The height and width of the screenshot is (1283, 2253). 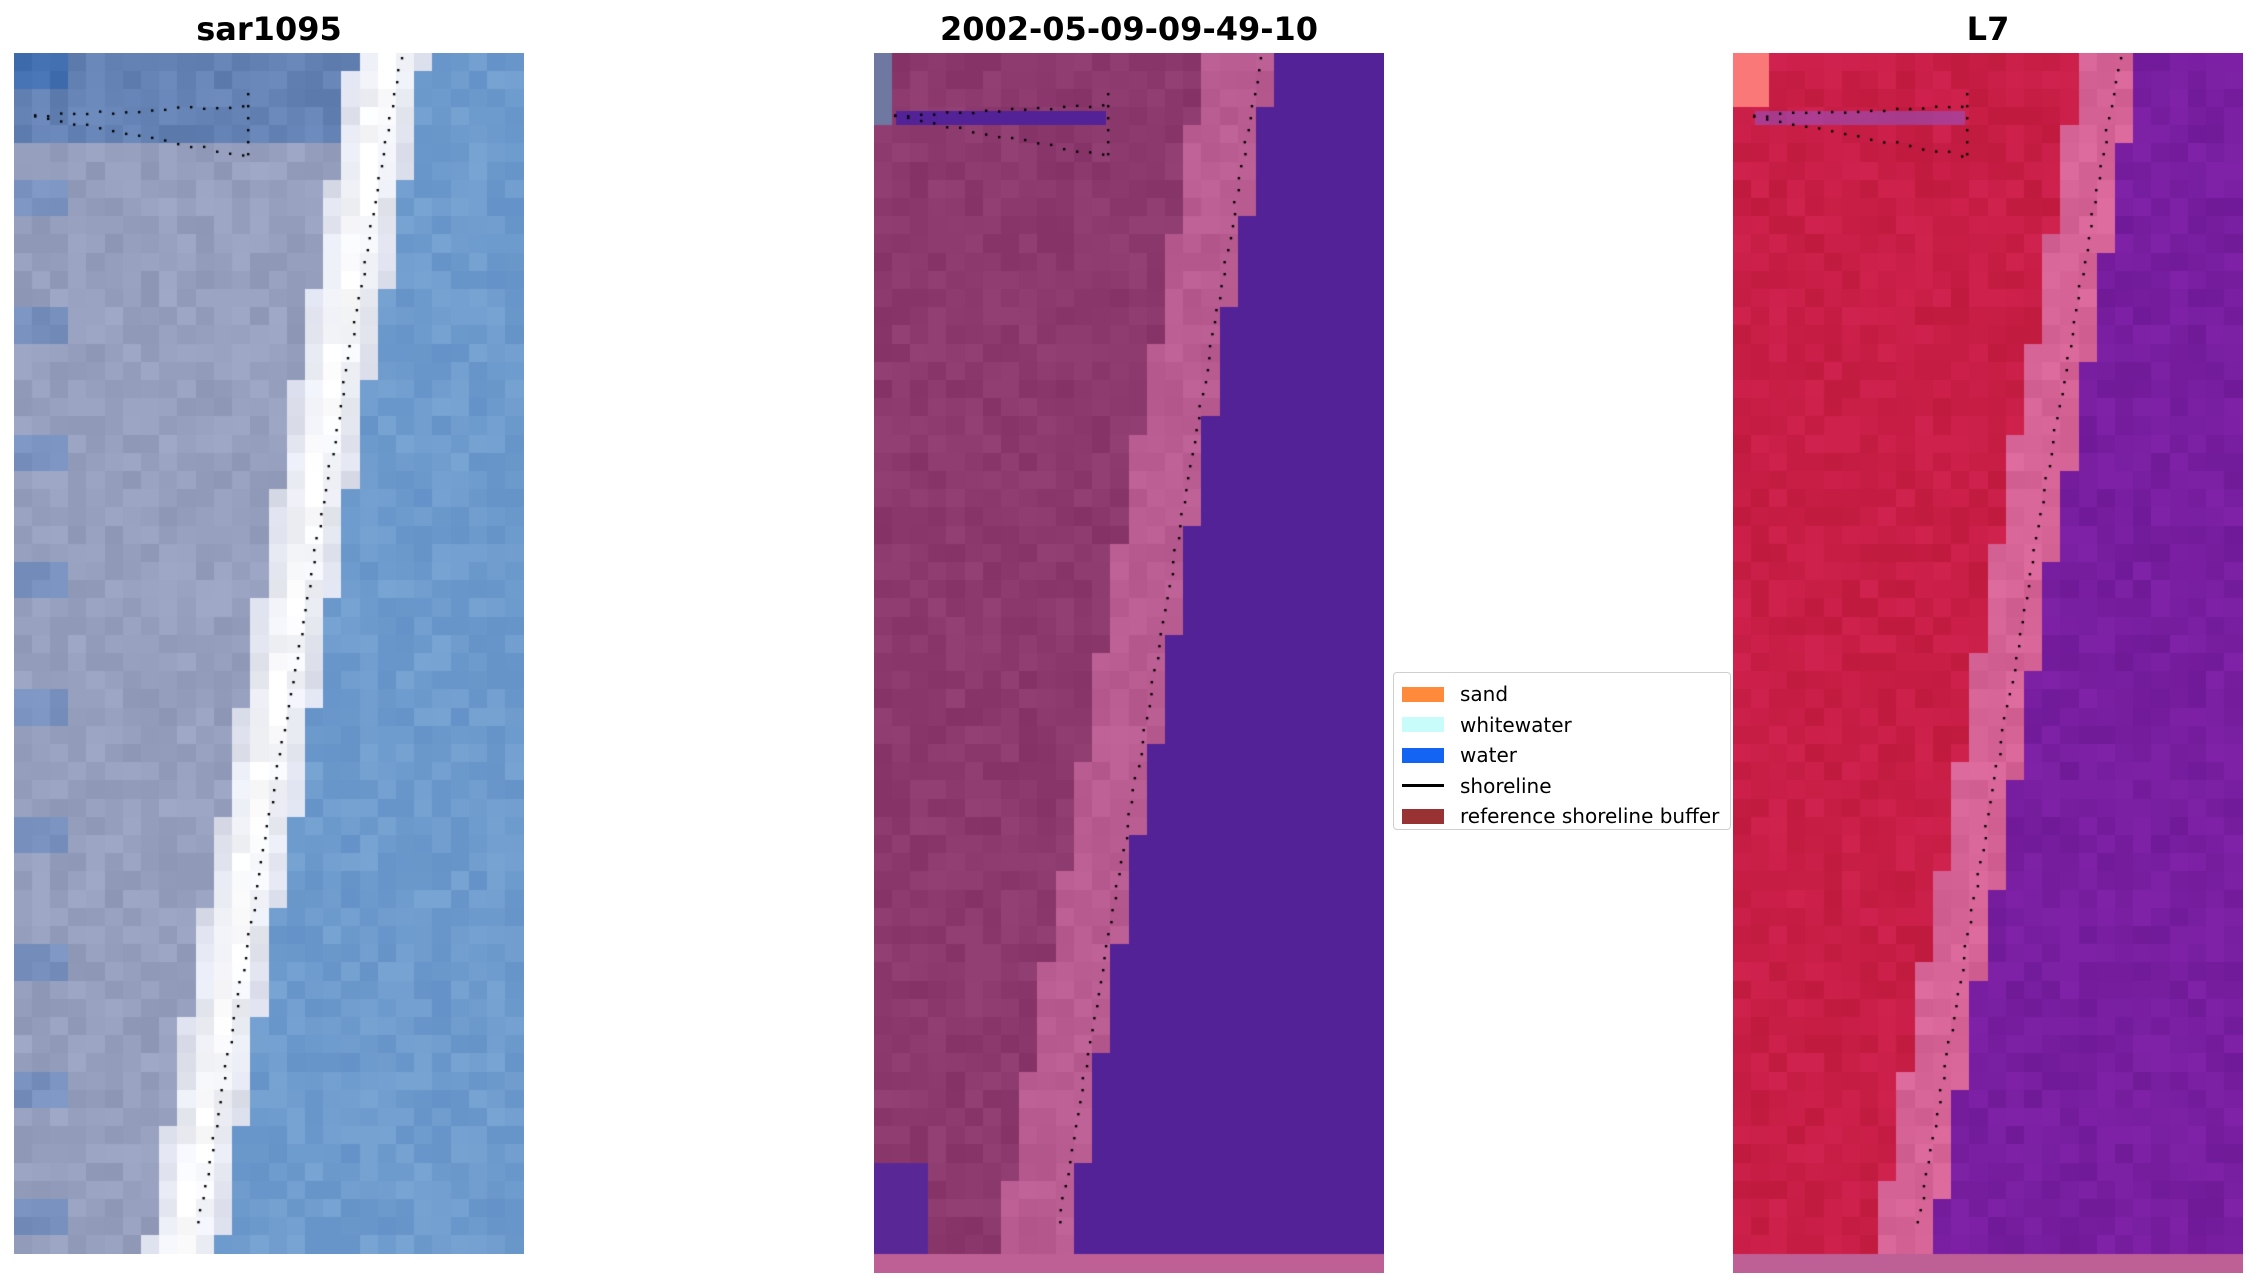 What do you see at coordinates (1423, 816) in the screenshot?
I see `buffer-swatch-icon` at bounding box center [1423, 816].